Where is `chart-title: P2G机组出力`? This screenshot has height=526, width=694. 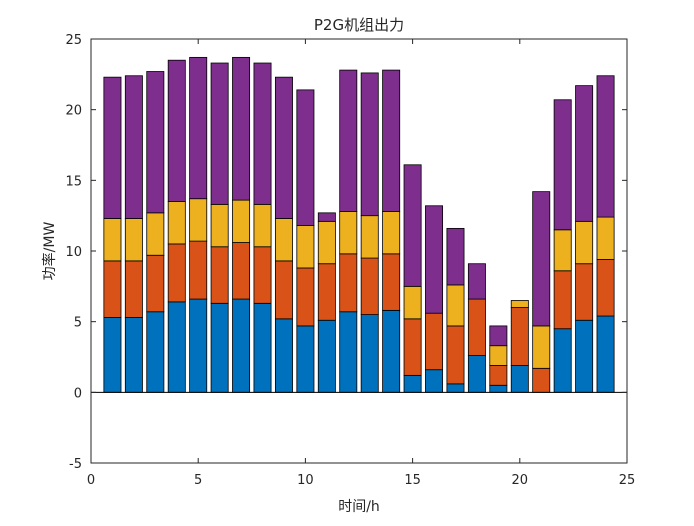
chart-title: P2G机组出力 is located at coordinates (359, 25).